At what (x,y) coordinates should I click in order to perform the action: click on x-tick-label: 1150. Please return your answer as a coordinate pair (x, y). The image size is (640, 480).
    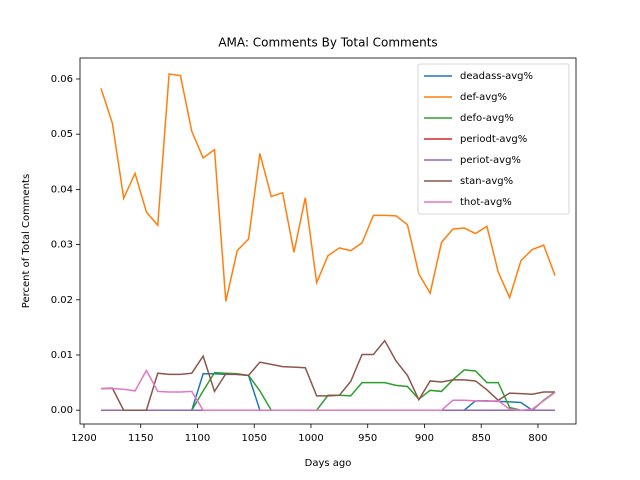
    Looking at the image, I should click on (140, 438).